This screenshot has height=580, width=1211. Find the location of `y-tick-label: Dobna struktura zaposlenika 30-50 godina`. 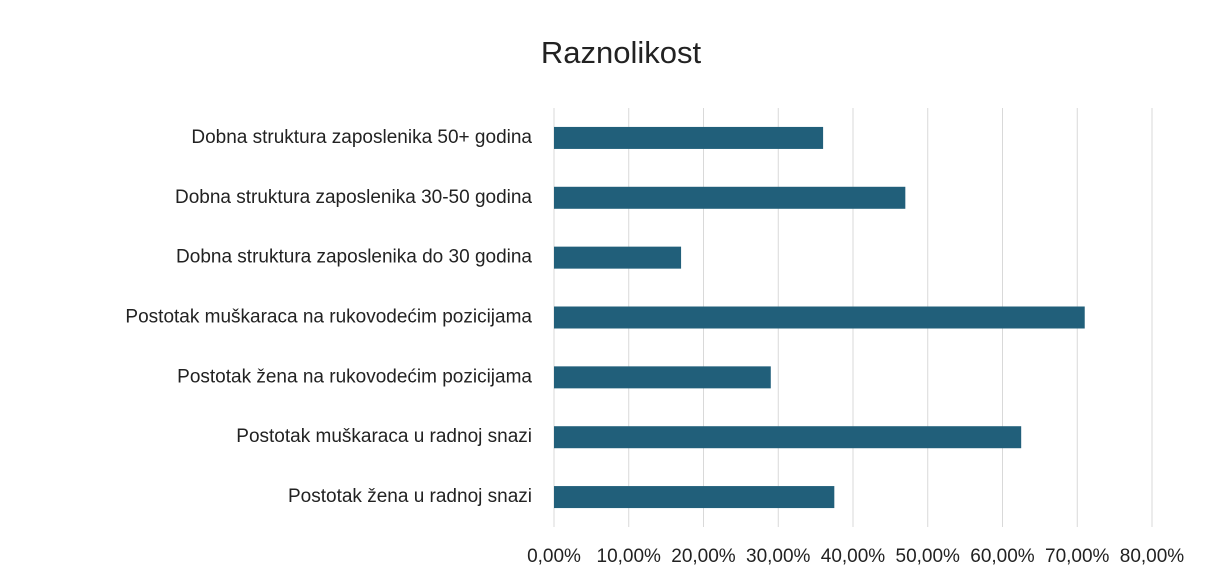

y-tick-label: Dobna struktura zaposlenika 30-50 godina is located at coordinates (353, 197).